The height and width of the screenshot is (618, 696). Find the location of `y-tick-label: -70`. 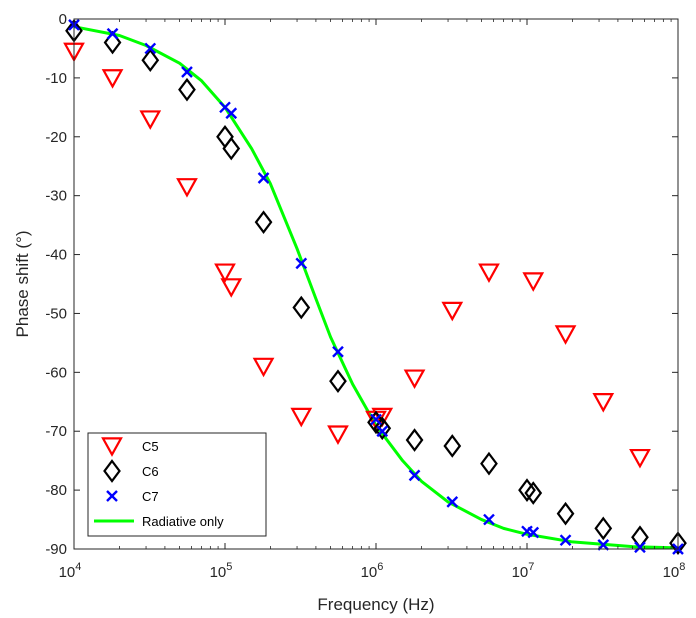

y-tick-label: -70 is located at coordinates (56, 431).